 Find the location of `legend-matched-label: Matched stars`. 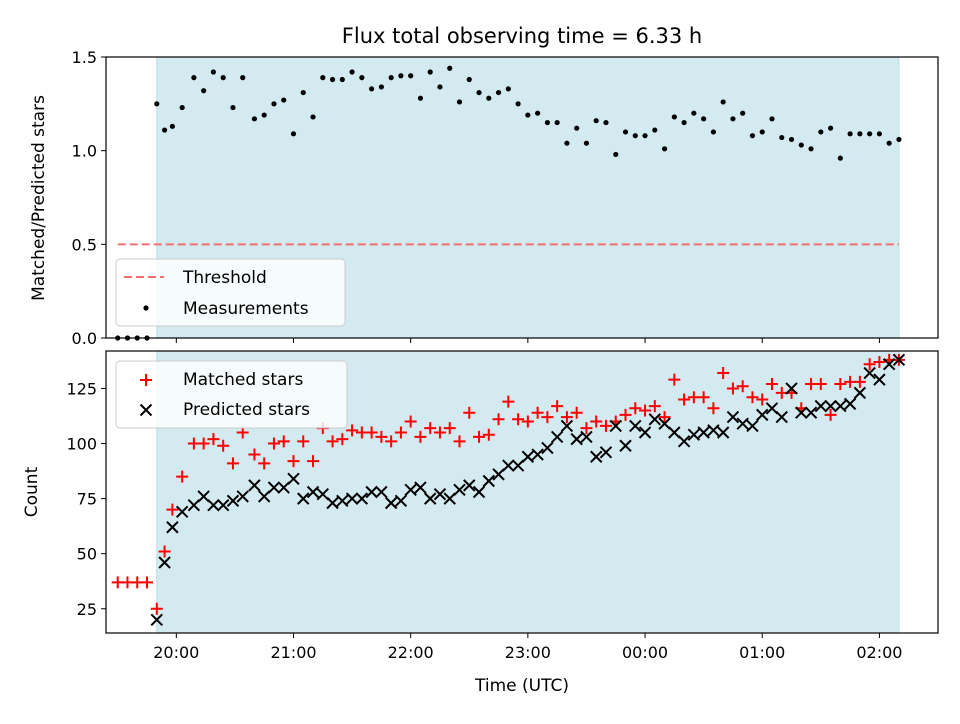

legend-matched-label: Matched stars is located at coordinates (243, 380).